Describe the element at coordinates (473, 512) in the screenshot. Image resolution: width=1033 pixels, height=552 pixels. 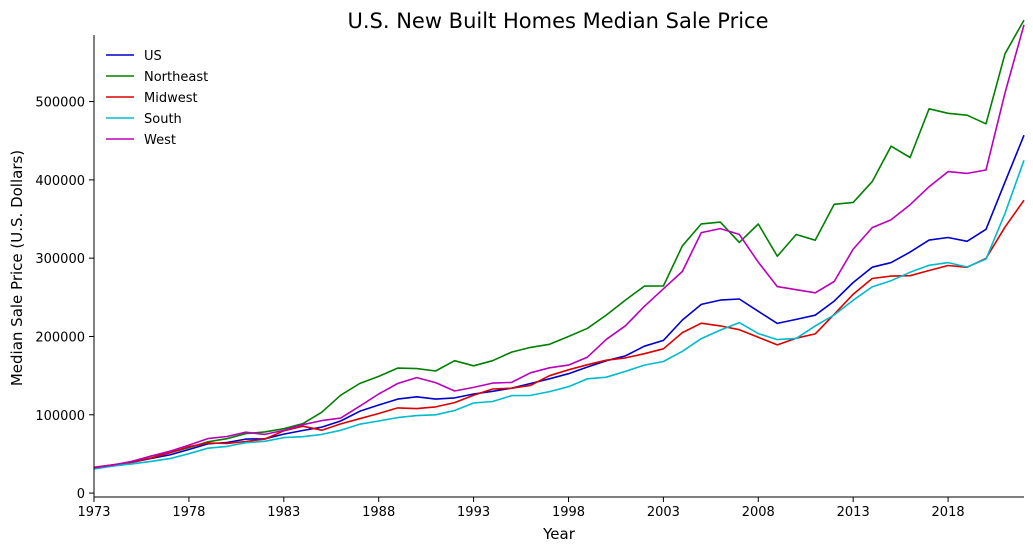
I see `x-tick-label: 1993` at that location.